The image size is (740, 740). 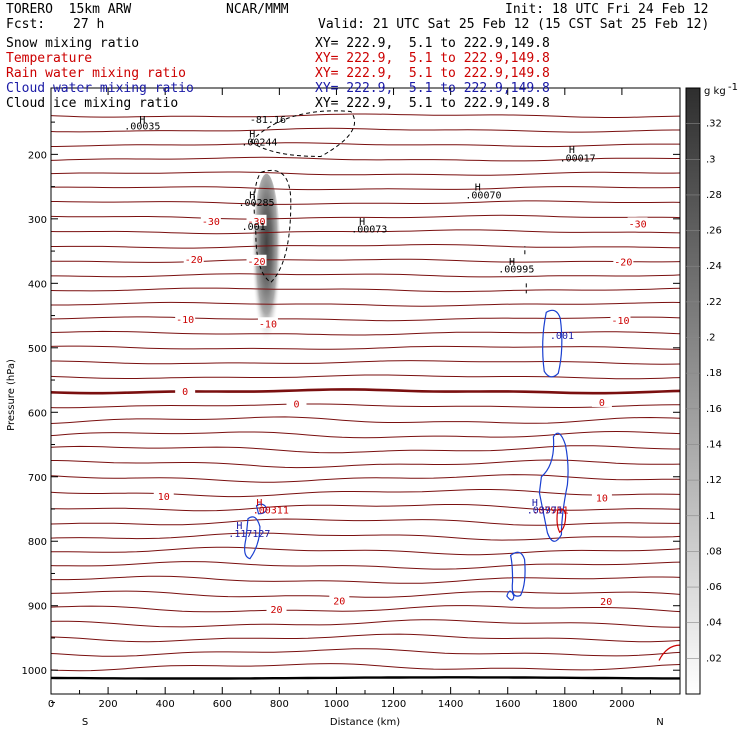 What do you see at coordinates (714, 587) in the screenshot?
I see `colorbar-tick-label: .06` at bounding box center [714, 587].